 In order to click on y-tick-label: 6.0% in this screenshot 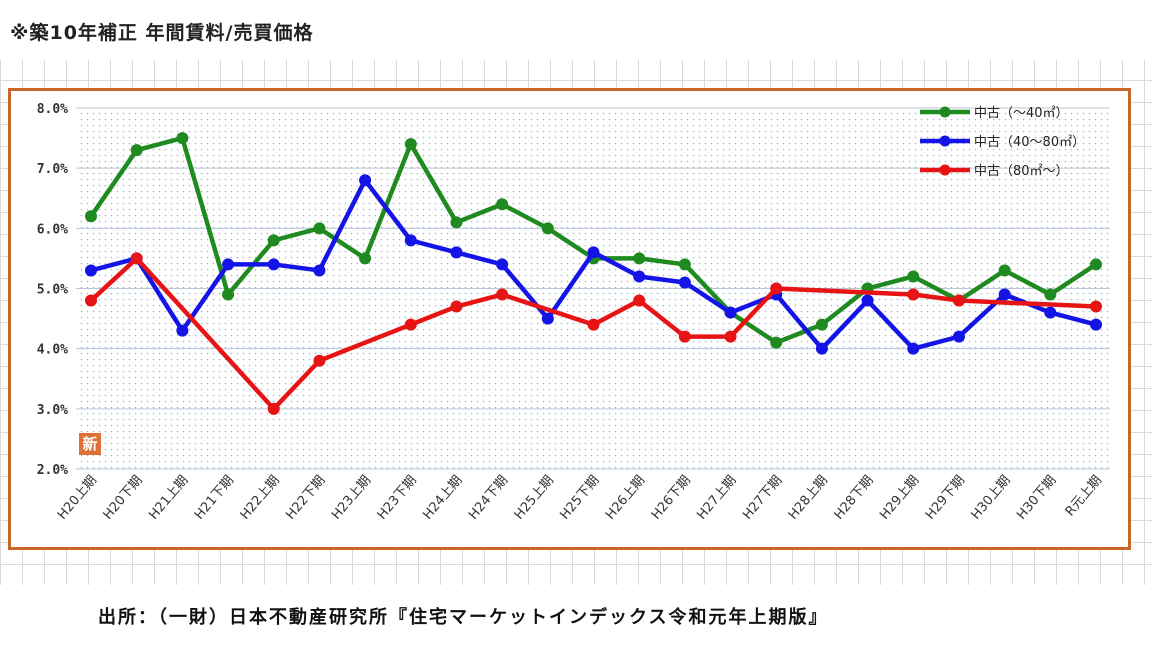, I will do `click(52, 229)`.